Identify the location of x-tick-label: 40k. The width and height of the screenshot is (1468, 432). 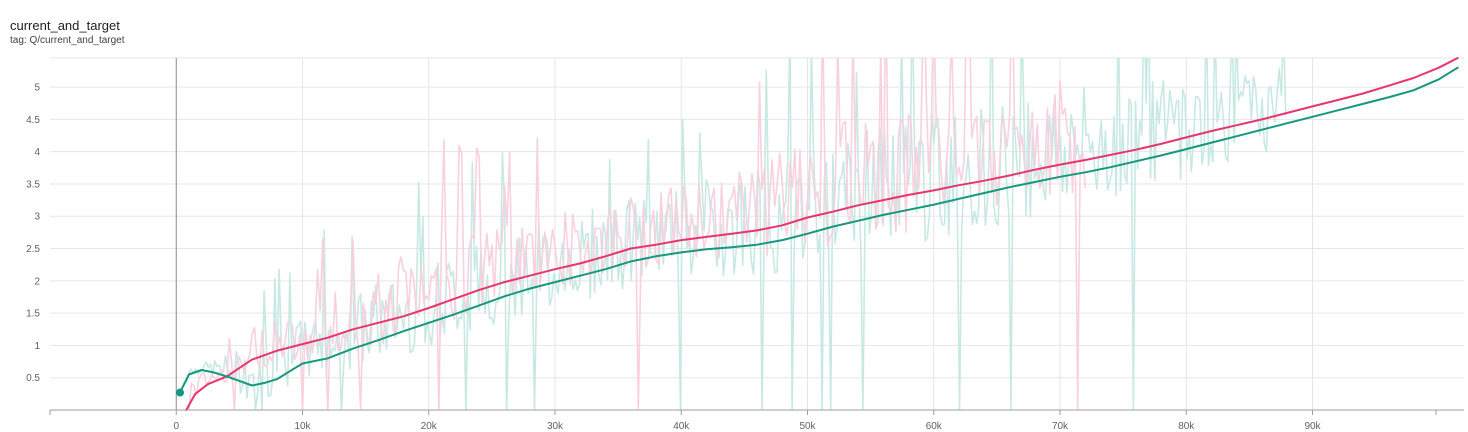
(681, 426).